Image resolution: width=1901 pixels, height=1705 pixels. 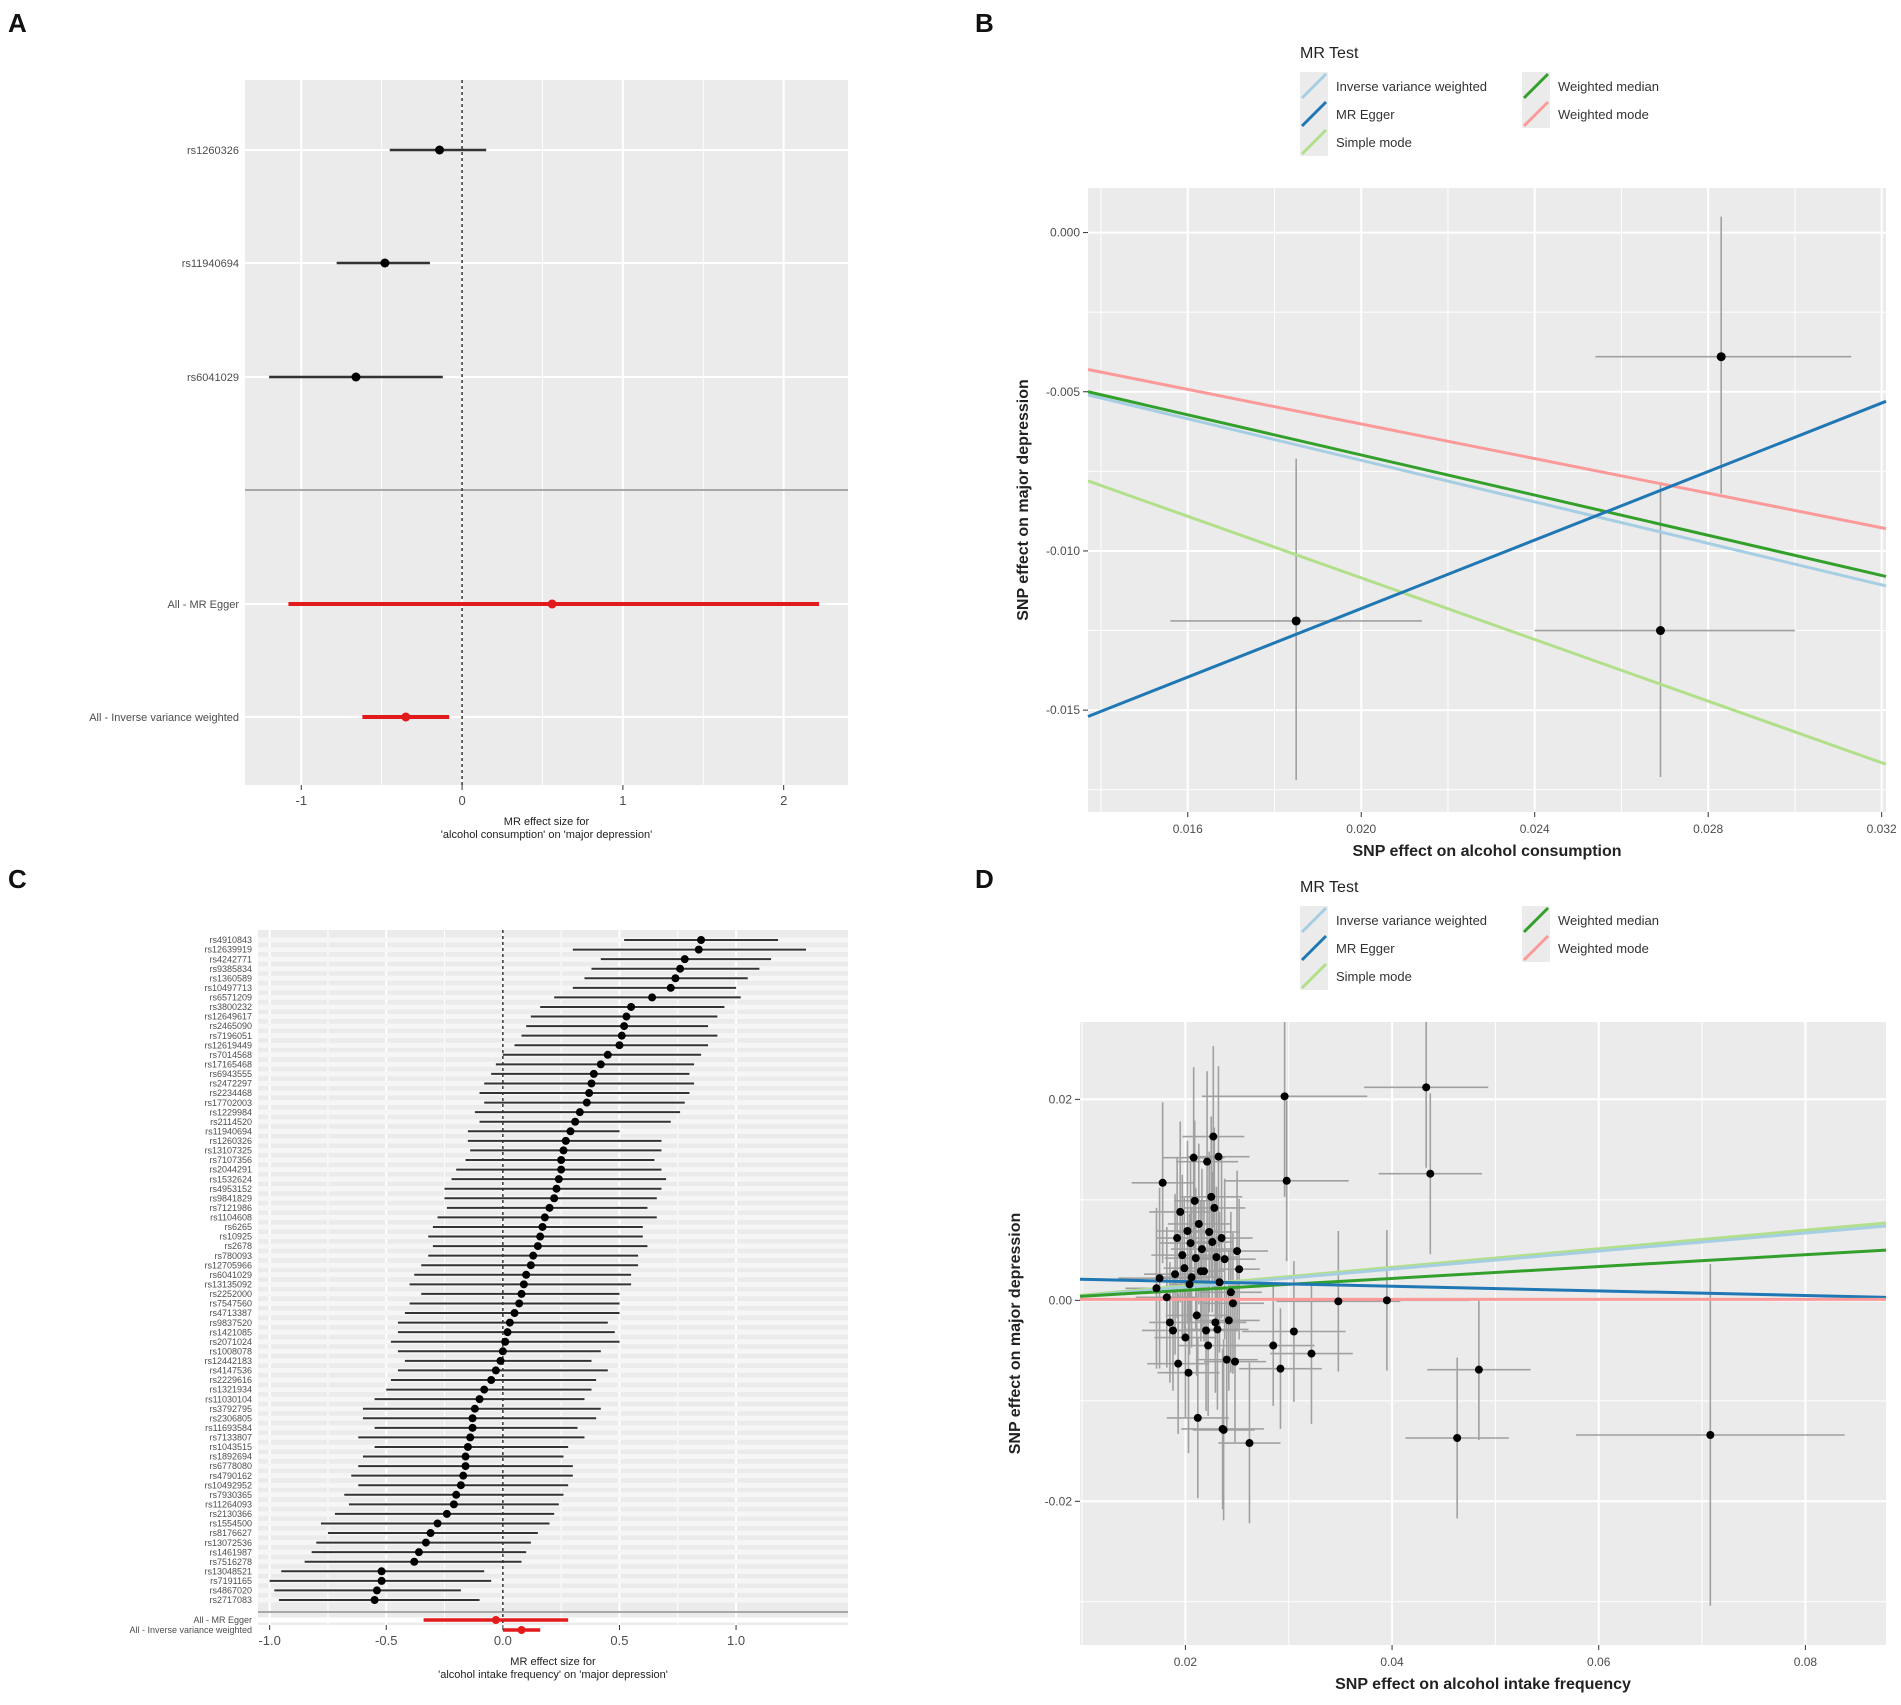 What do you see at coordinates (230, 940) in the screenshot?
I see `snp-label: rs4910843` at bounding box center [230, 940].